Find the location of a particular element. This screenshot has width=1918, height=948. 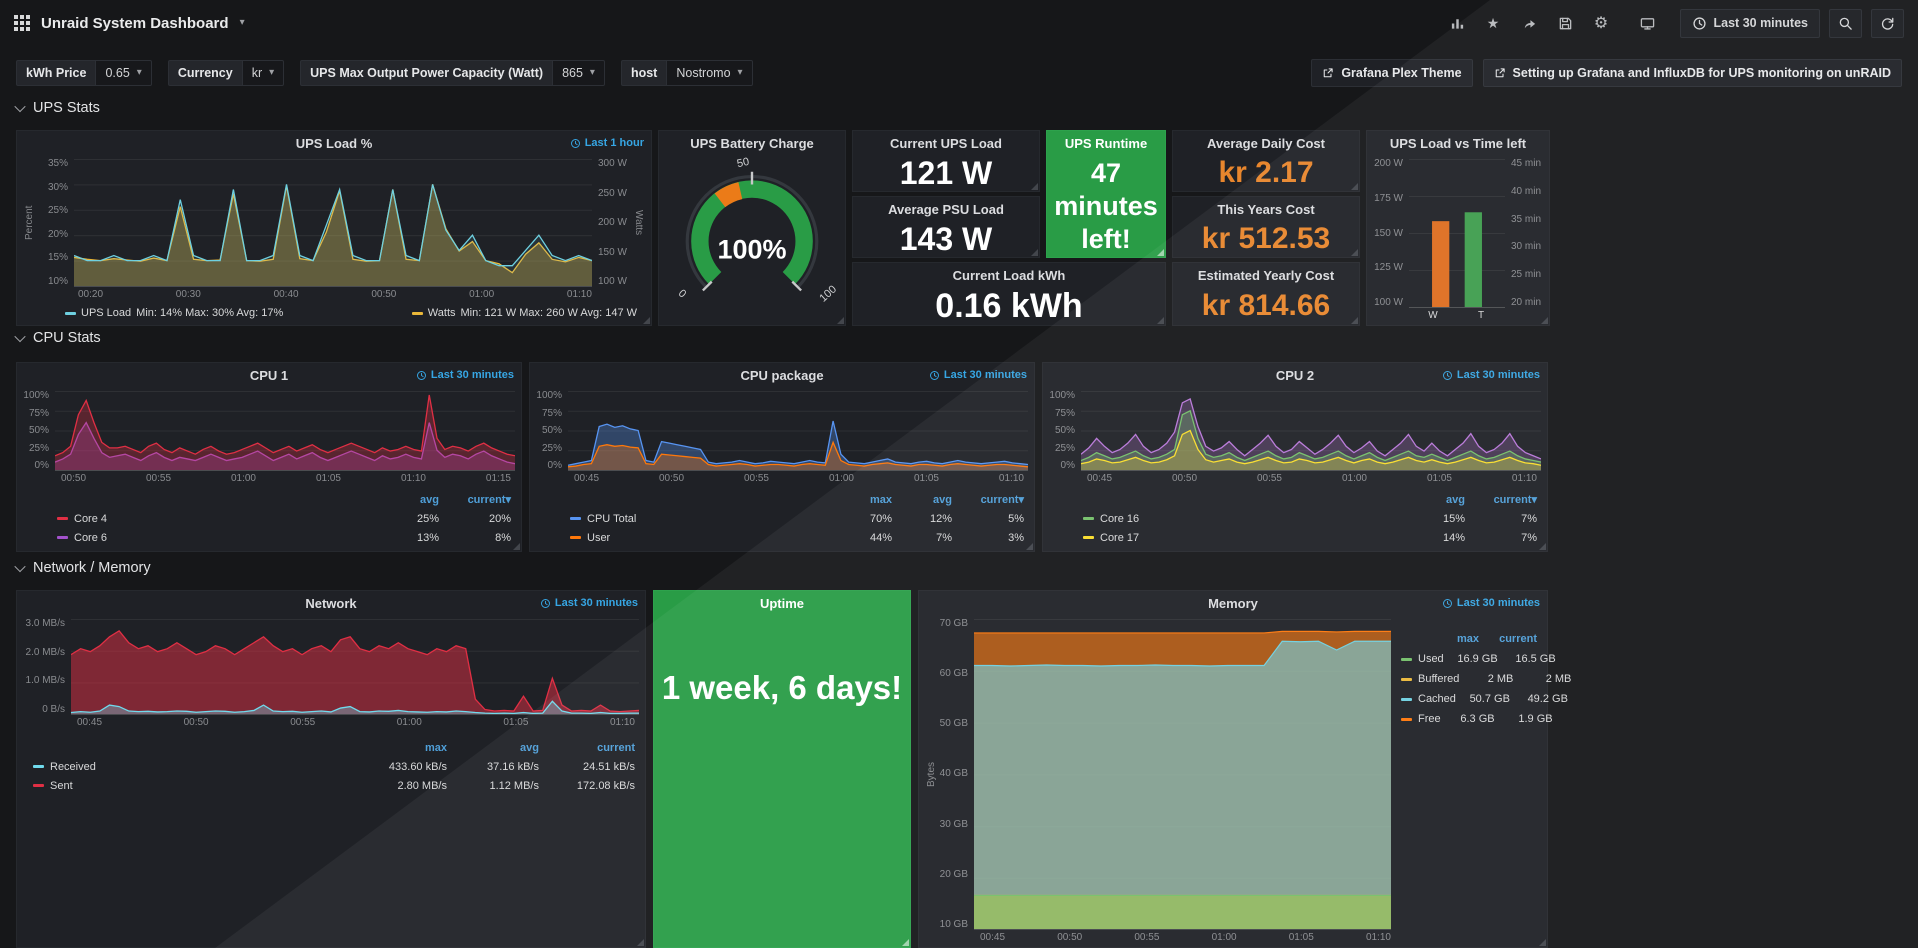

variable-value-dropdown: kr ▾ is located at coordinates (263, 73).